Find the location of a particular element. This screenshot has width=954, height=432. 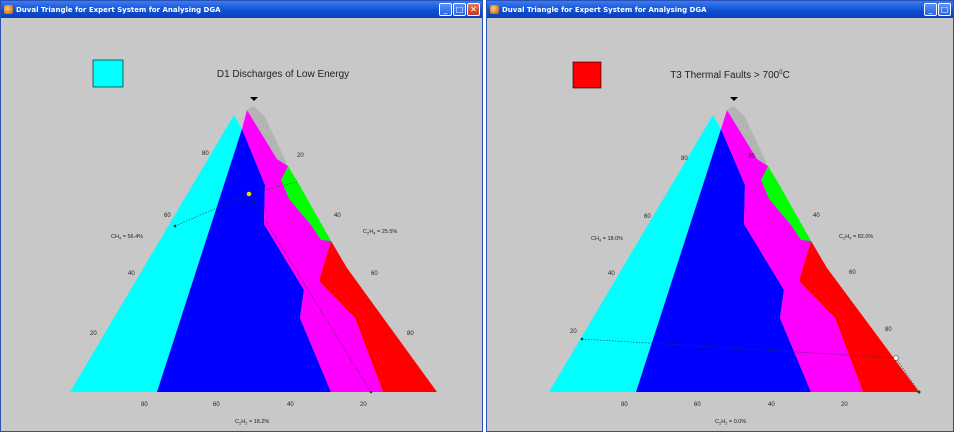

c2h2-reading: C2H2 = 18.2% is located at coordinates (252, 422).